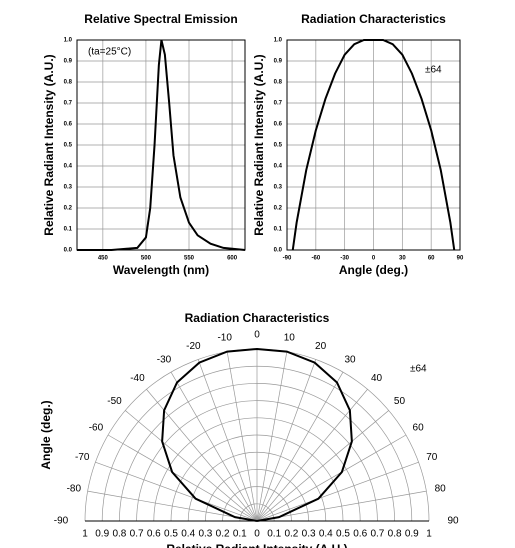  Describe the element at coordinates (321, 346) in the screenshot. I see `angle-tick-label: 20` at that location.